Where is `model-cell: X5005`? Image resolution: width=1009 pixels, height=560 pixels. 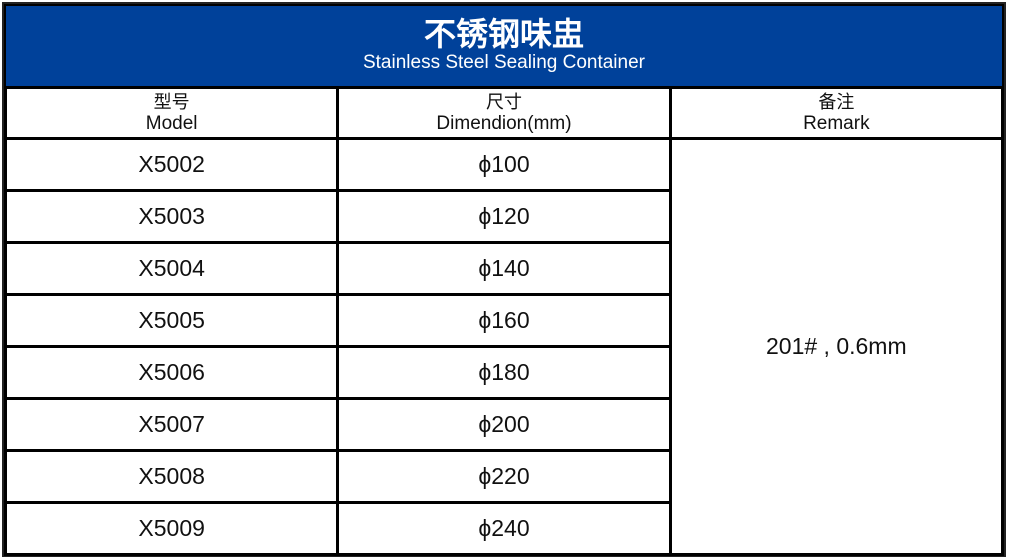
model-cell: X5005 is located at coordinates (171, 320).